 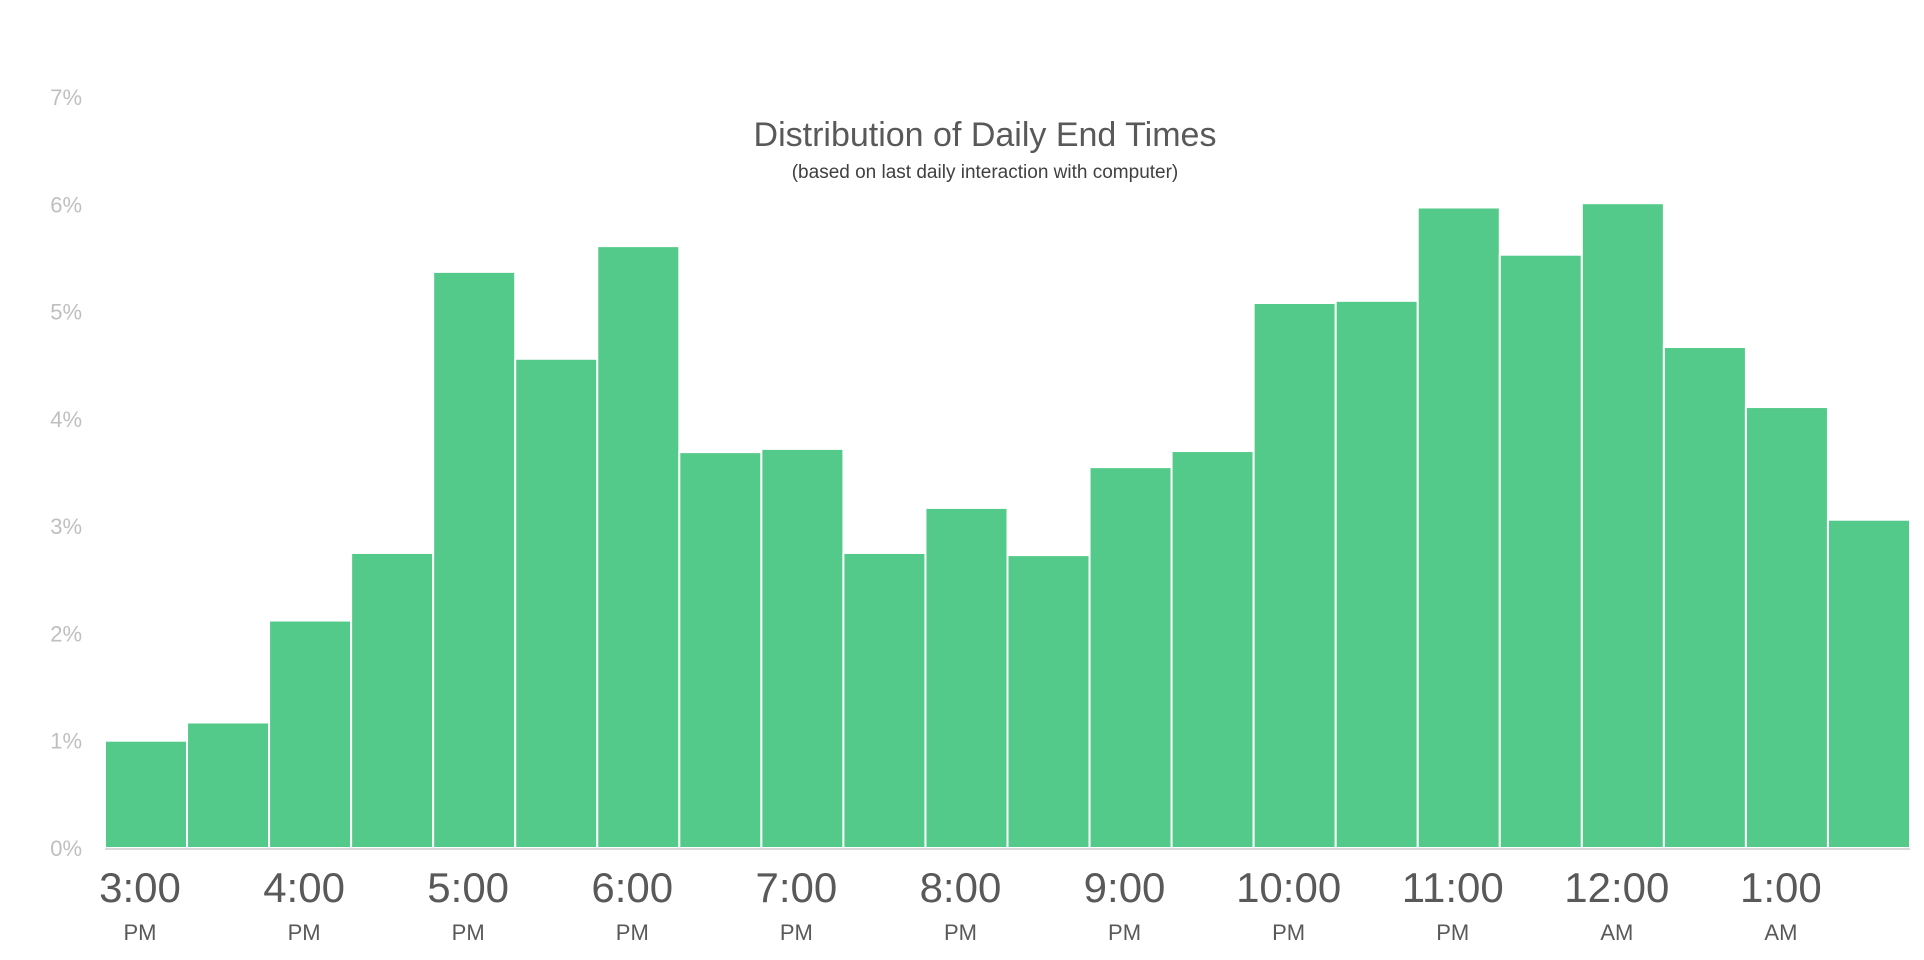 What do you see at coordinates (1453, 887) in the screenshot?
I see `x-tick-time-8: 11:00` at bounding box center [1453, 887].